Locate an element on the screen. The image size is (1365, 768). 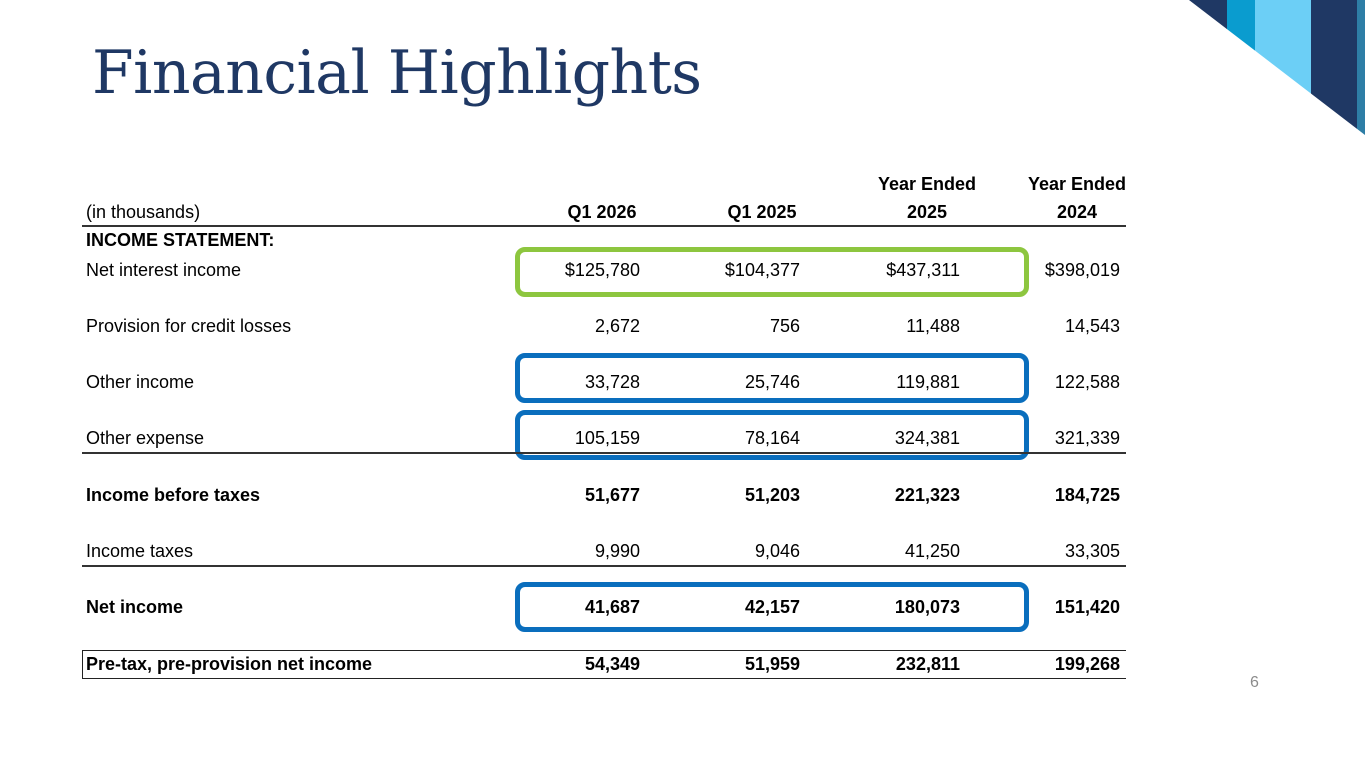
cell: 41,250 is located at coordinates (932, 551).